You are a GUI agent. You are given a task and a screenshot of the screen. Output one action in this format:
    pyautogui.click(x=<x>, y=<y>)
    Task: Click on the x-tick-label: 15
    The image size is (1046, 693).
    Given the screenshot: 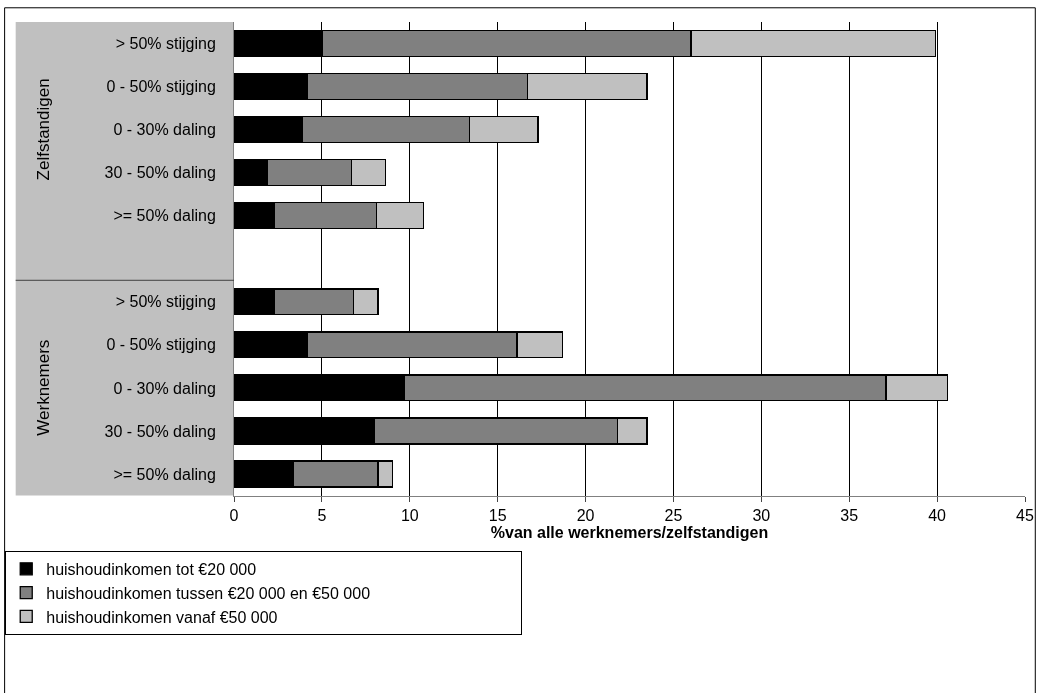 What is the action you would take?
    pyautogui.click(x=497, y=515)
    